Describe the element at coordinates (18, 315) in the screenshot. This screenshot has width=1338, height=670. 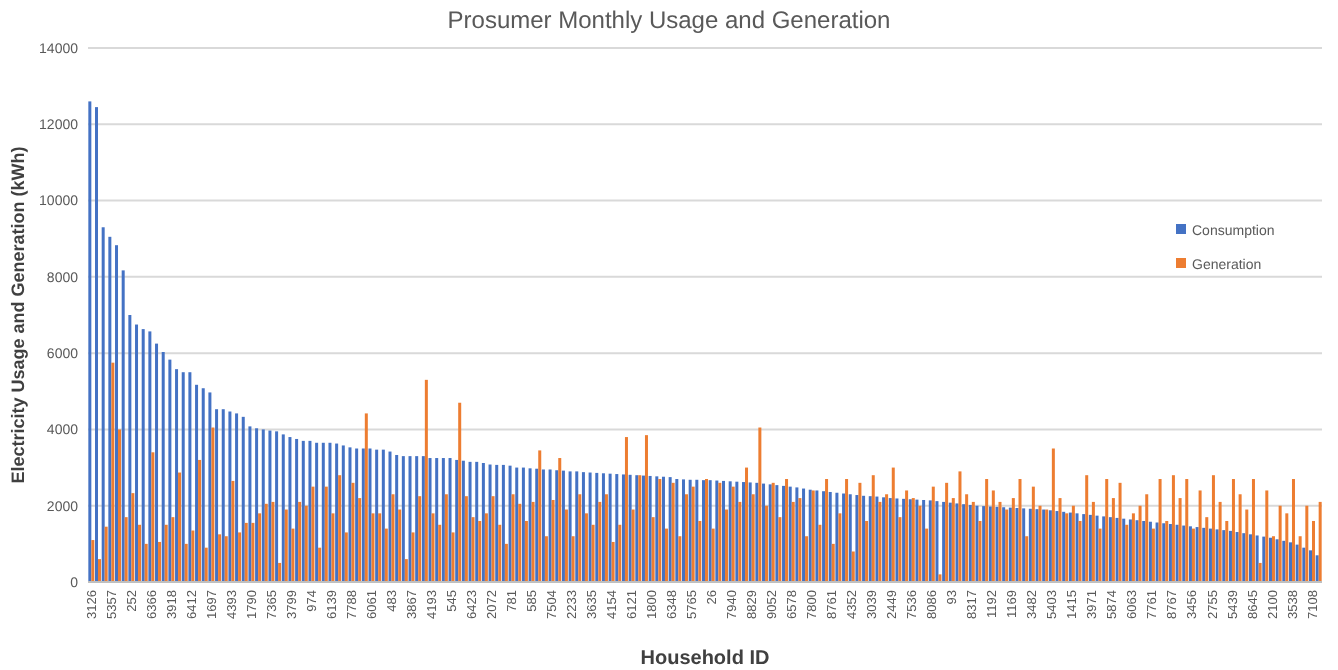
I see `y-axis-title: Electricity Usage and Generation (kWh)` at that location.